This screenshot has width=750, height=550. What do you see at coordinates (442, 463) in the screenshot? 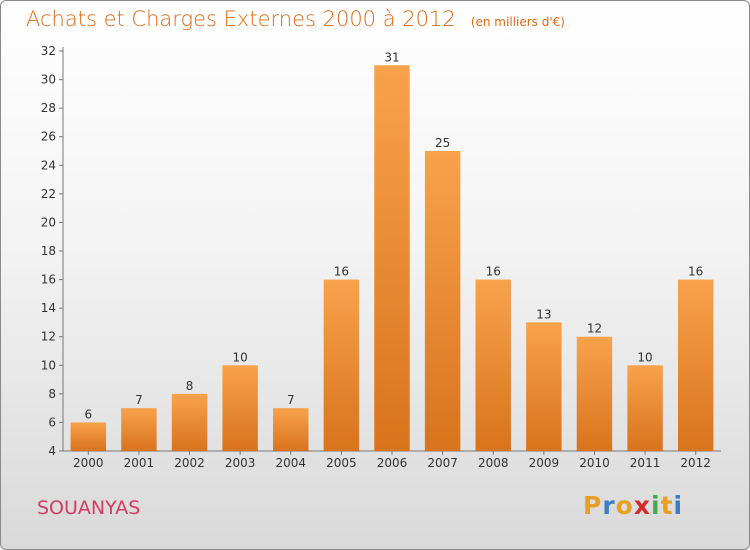
I see `x-tick-label: 2007` at bounding box center [442, 463].